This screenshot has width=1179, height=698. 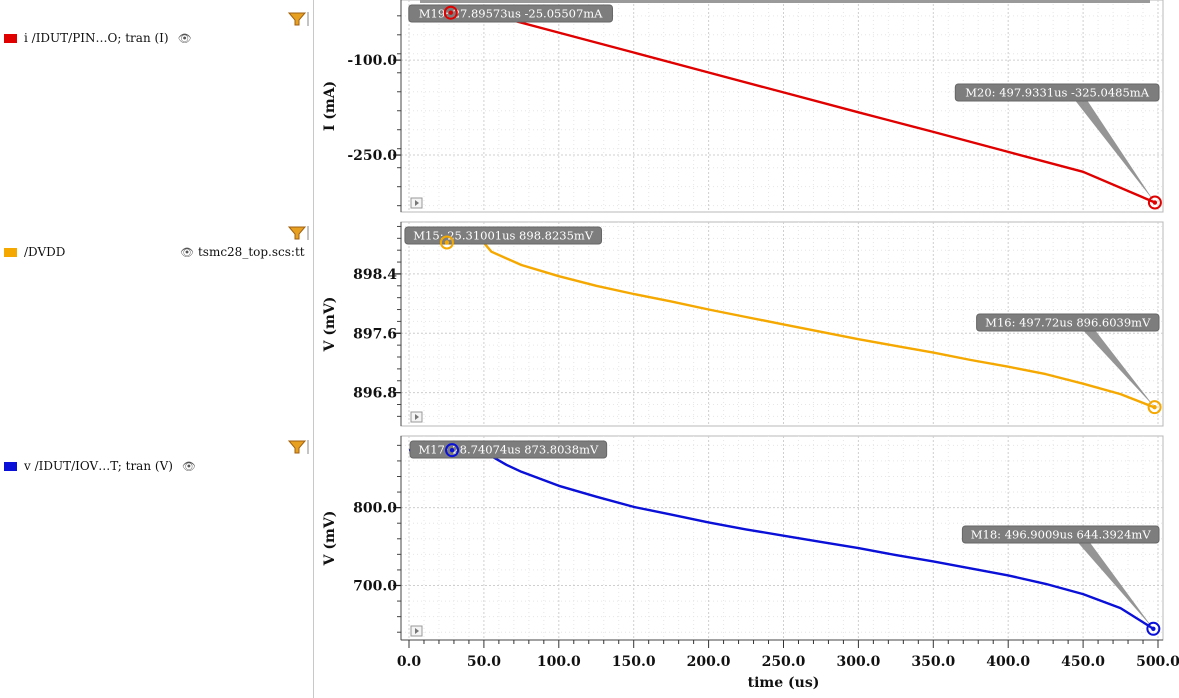 I want to click on y-tick-label: -250.0, so click(x=372, y=156).